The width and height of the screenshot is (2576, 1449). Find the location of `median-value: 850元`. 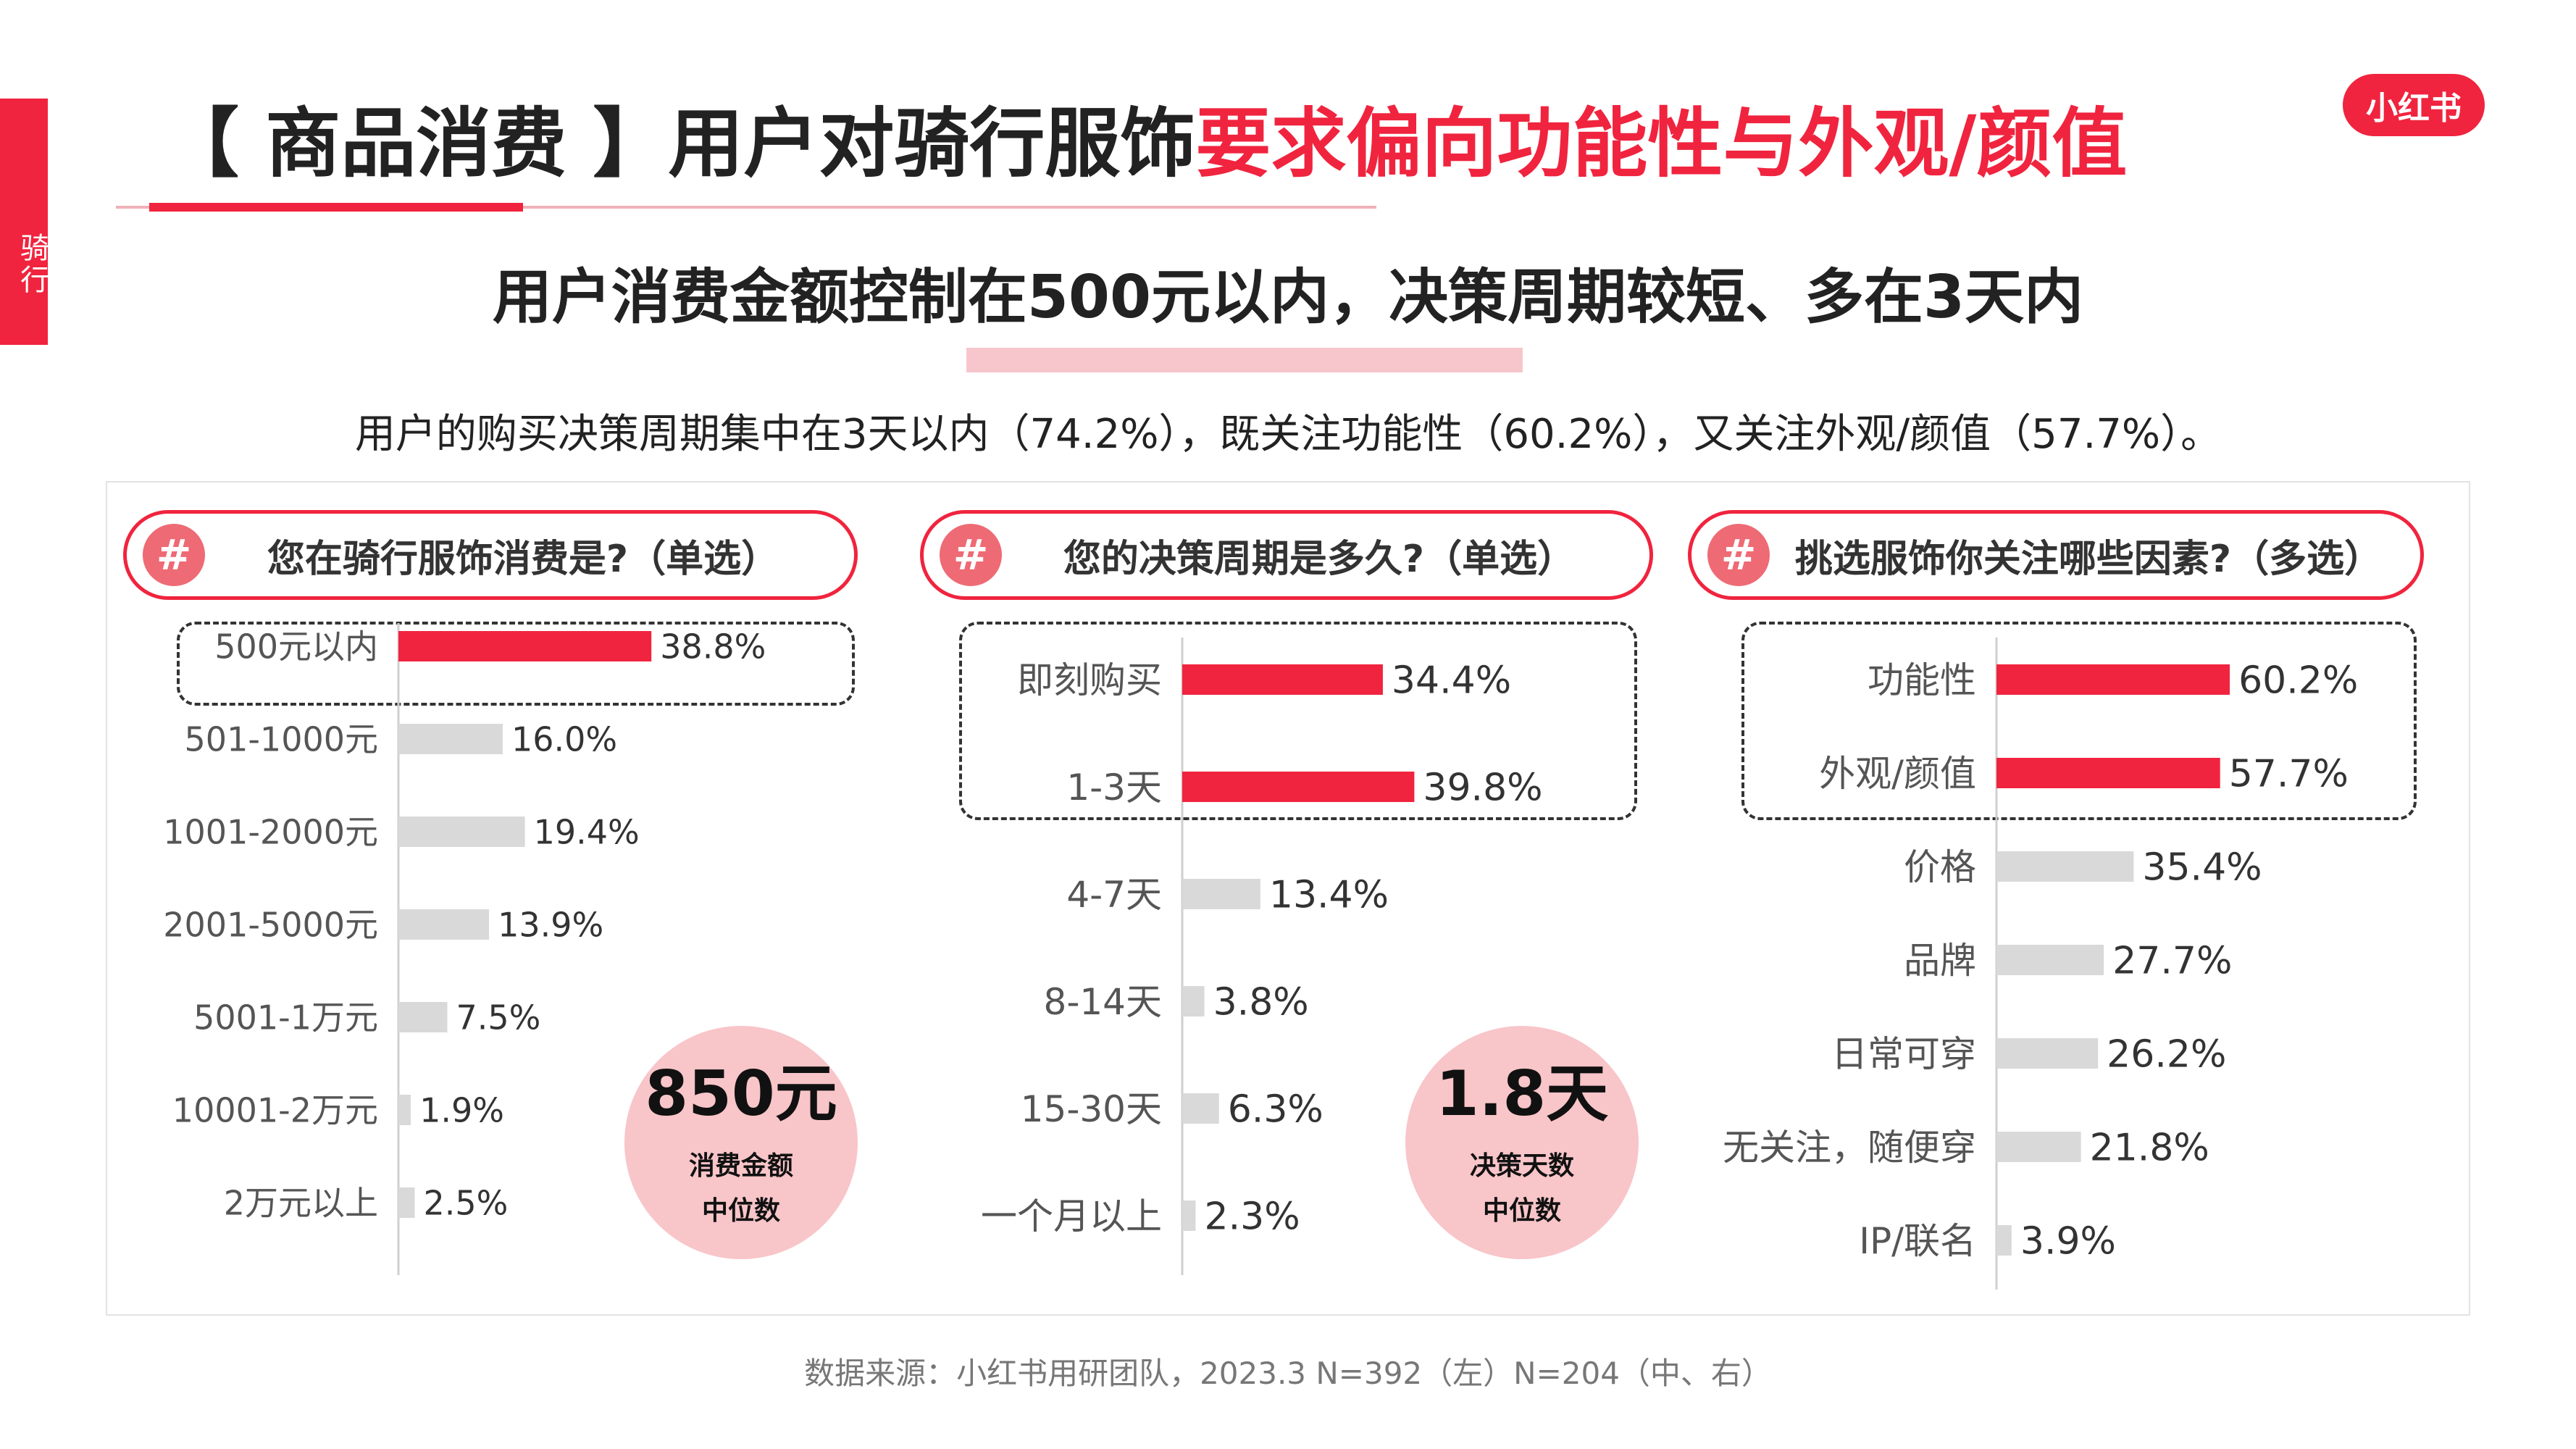

median-value: 850元 is located at coordinates (741, 1094).